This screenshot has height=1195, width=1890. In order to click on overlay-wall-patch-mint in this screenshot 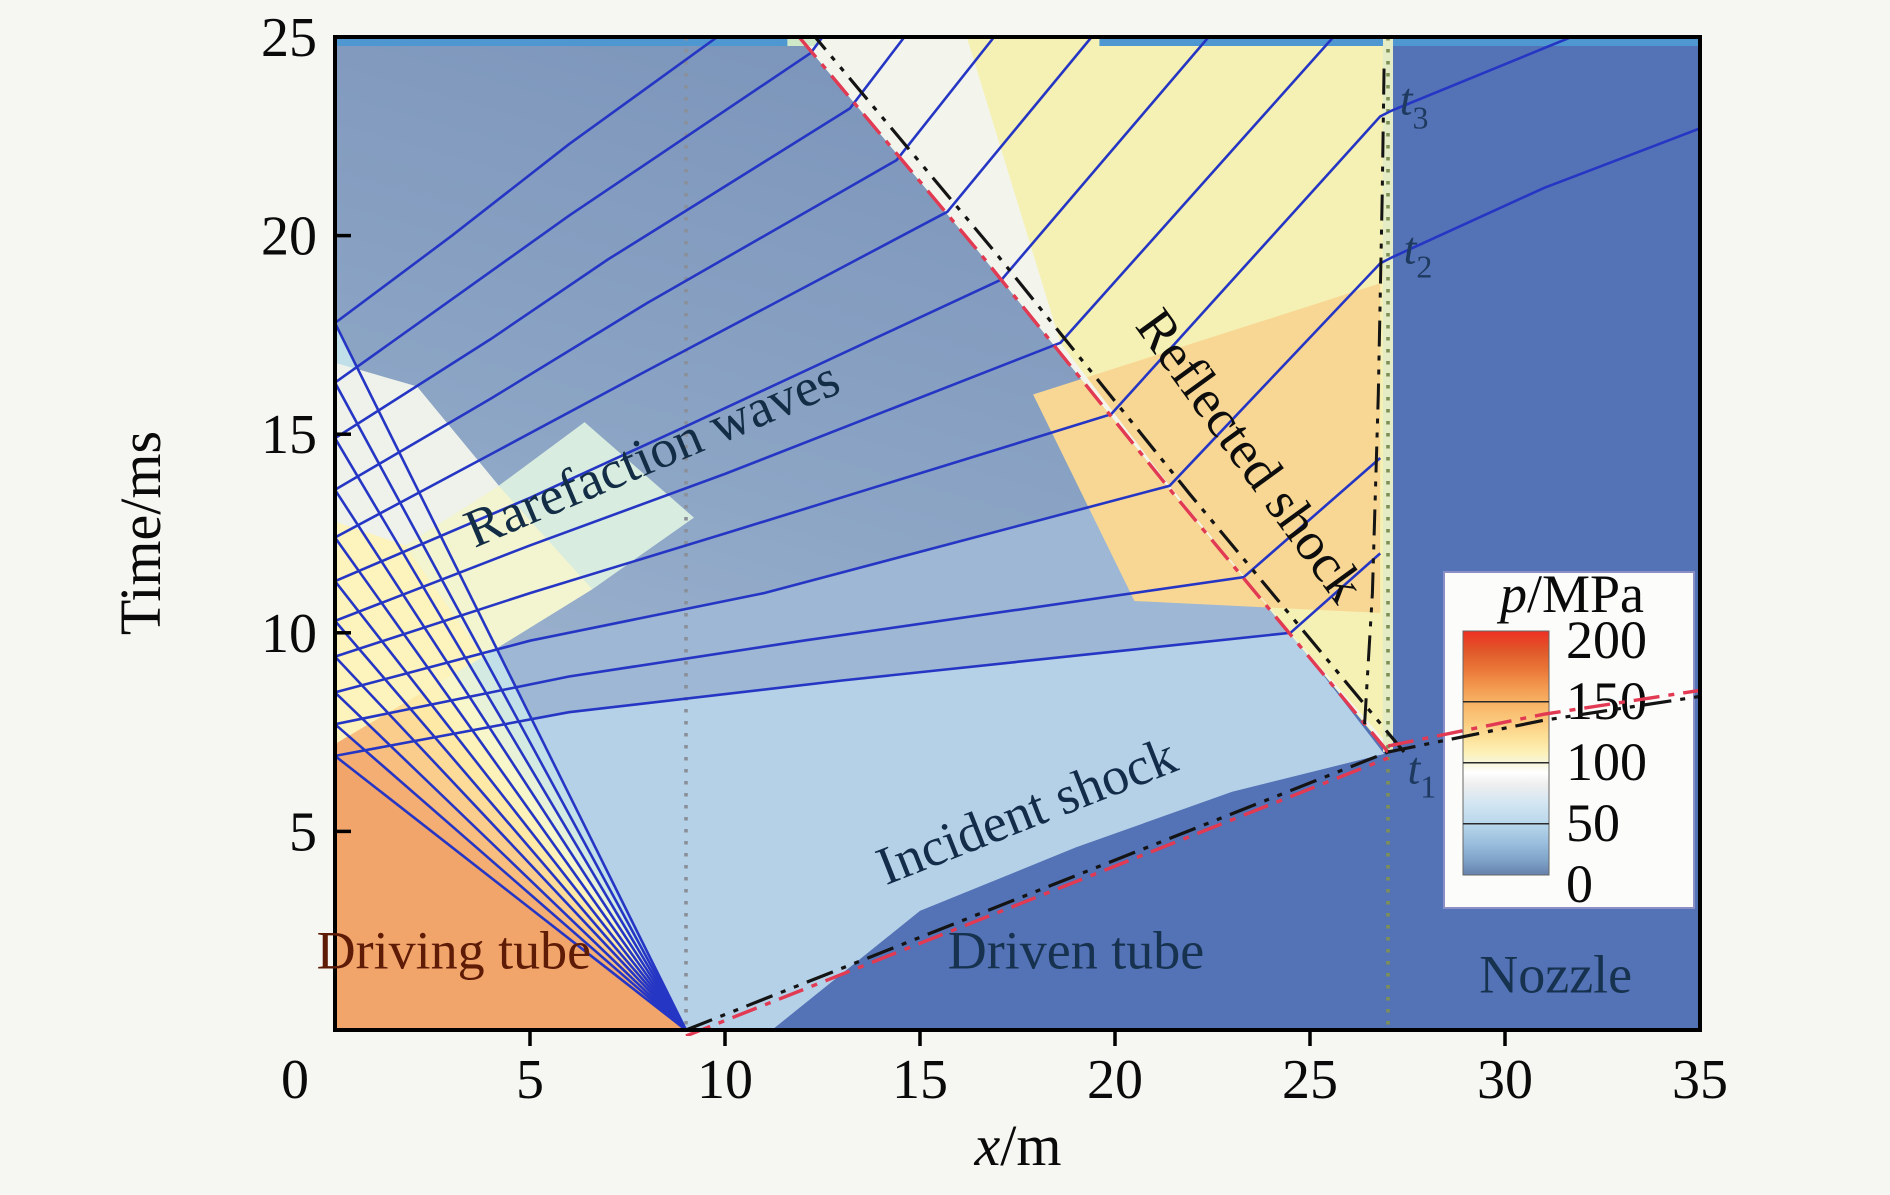, I will do `click(596, 506)`.